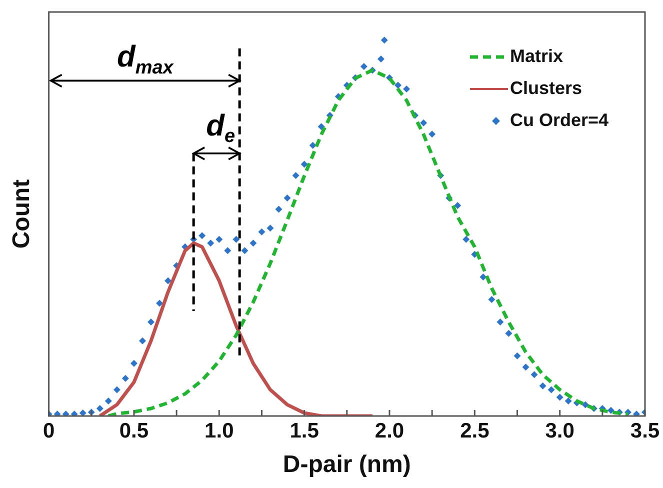 This screenshot has width=663, height=488. Describe the element at coordinates (134, 430) in the screenshot. I see `x-tick-label: 0.5` at that location.